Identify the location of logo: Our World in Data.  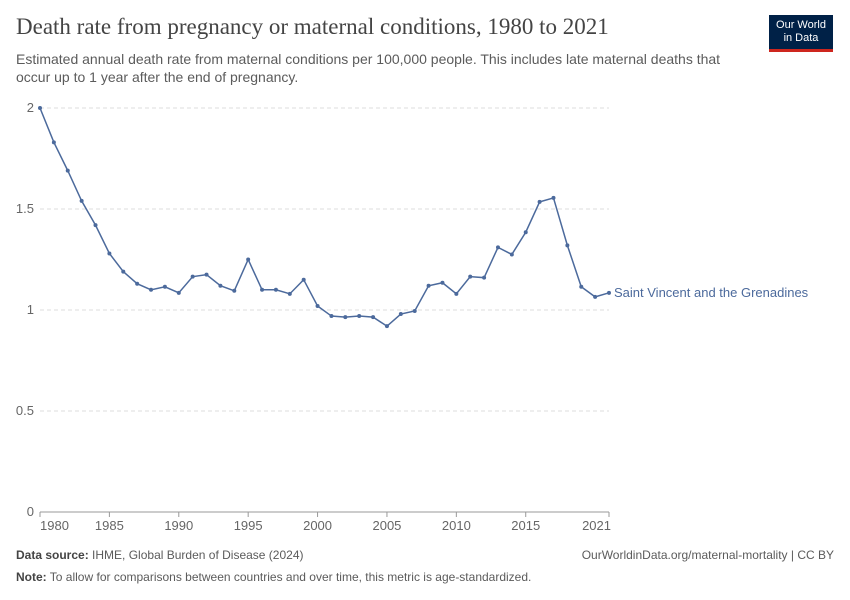
(801, 33).